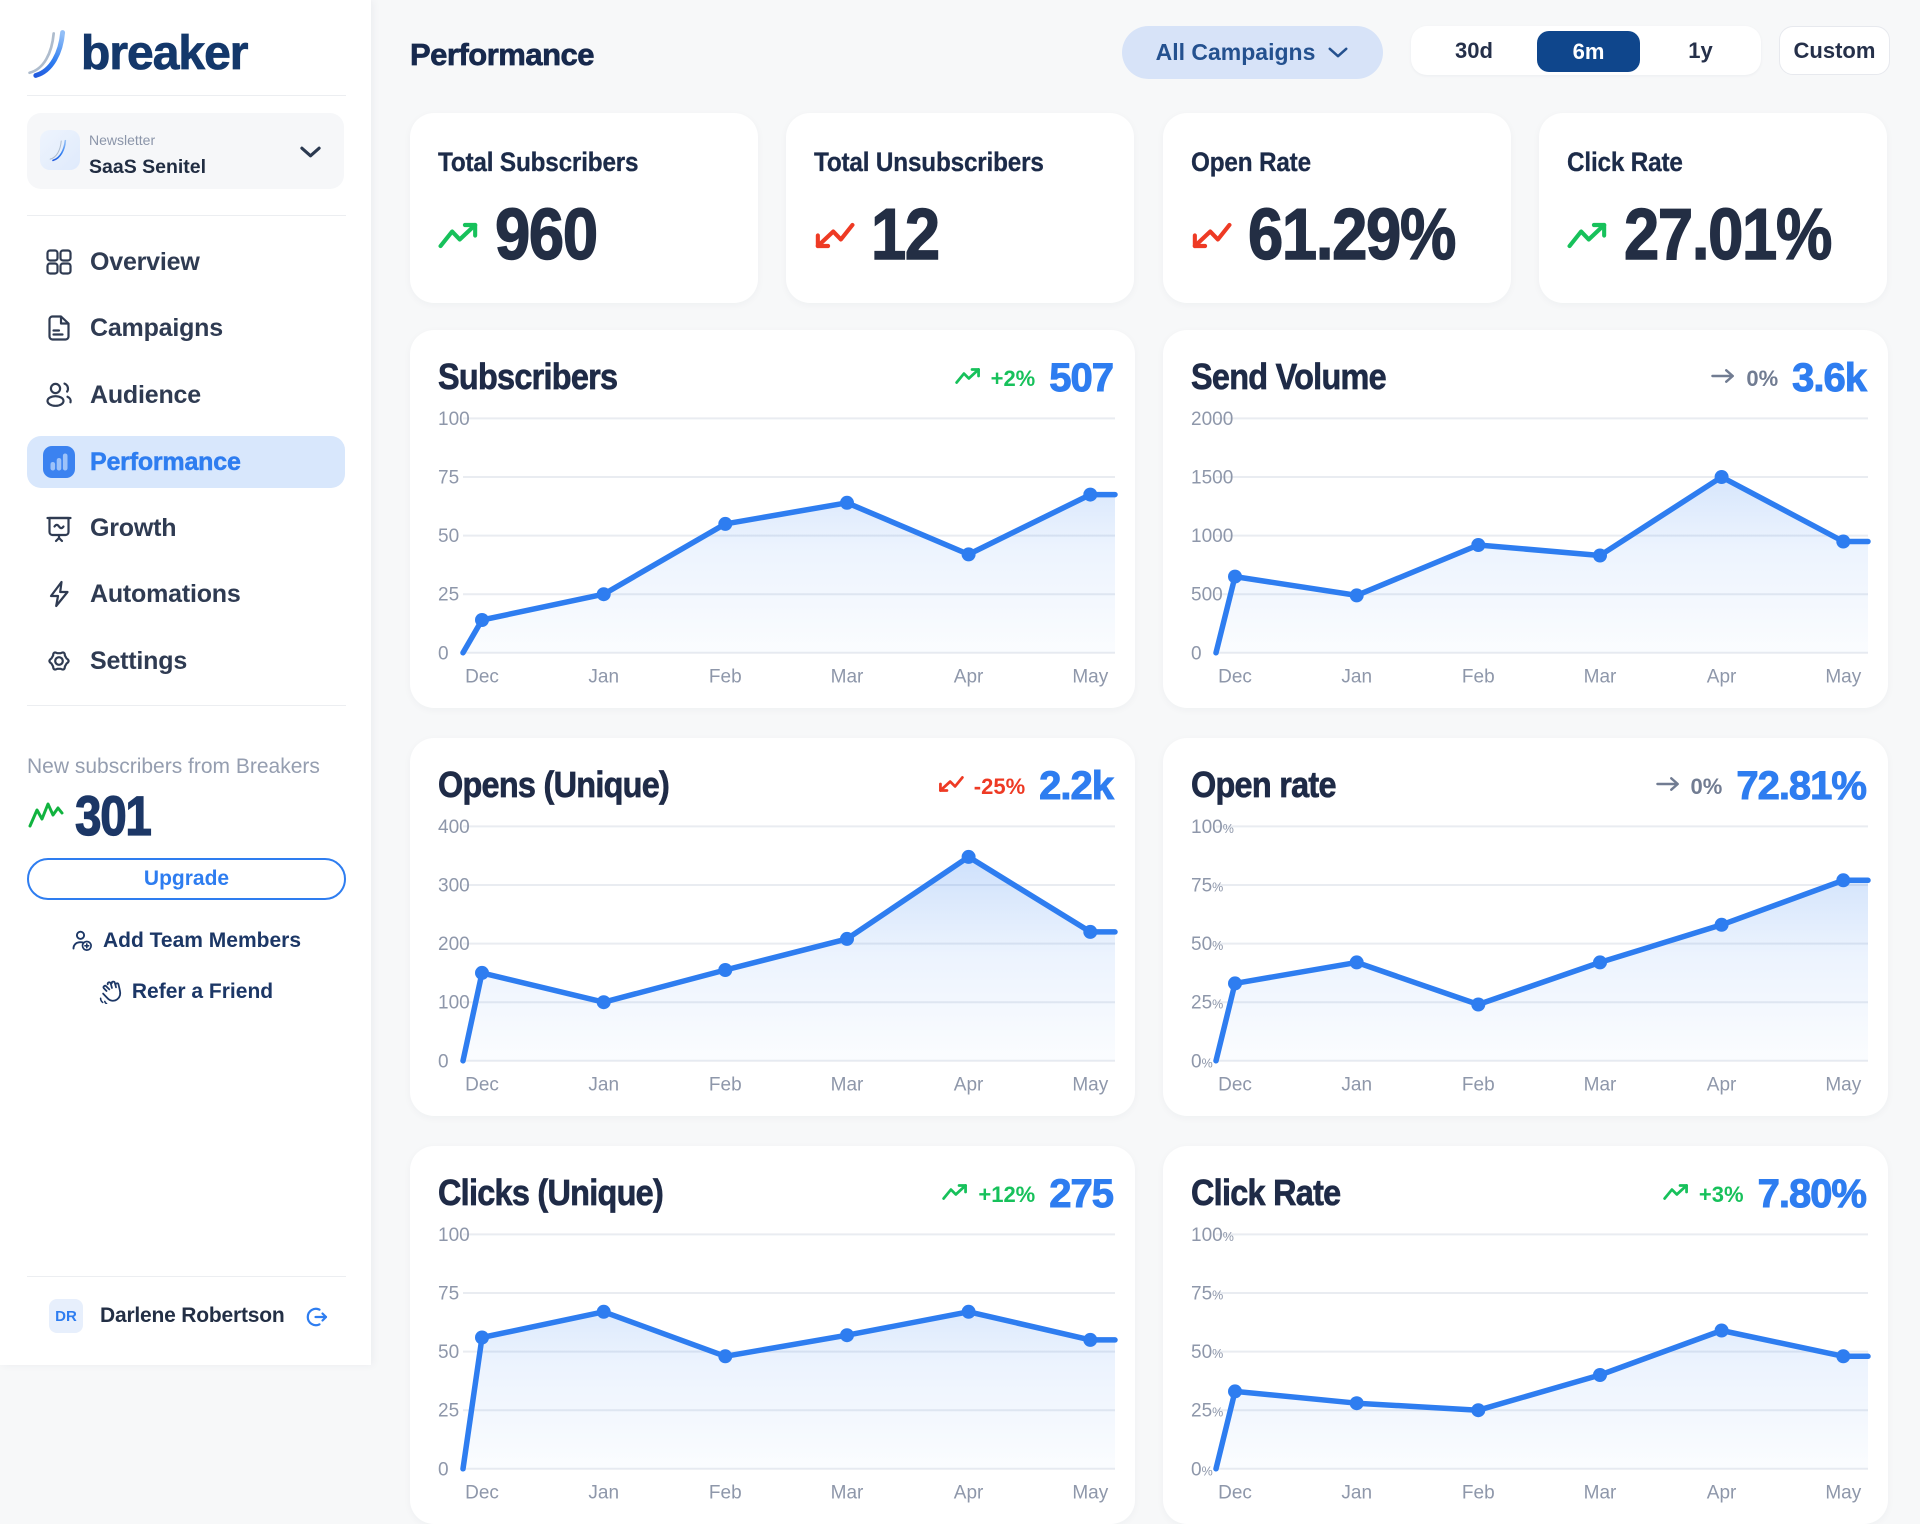 This screenshot has width=1920, height=1524. I want to click on svg-text: 200, so click(454, 944).